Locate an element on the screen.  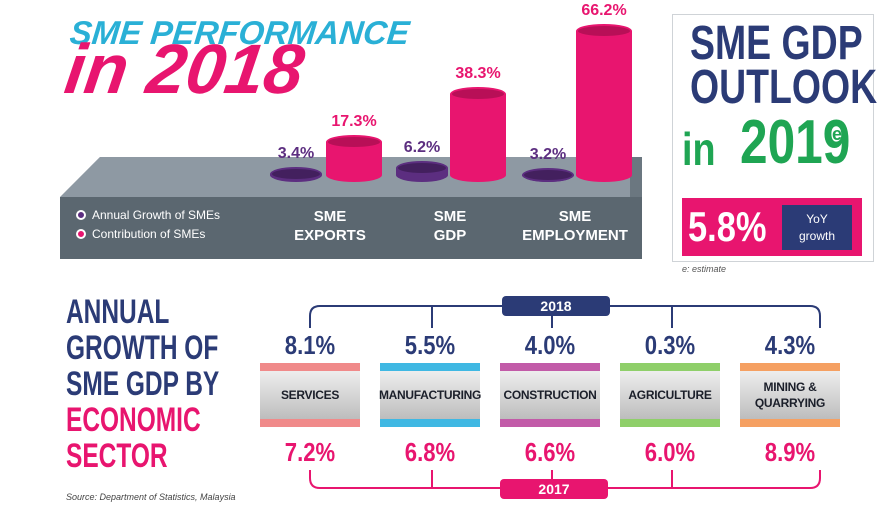
ag-title-line2: GROWTH OF is located at coordinates (142, 348).